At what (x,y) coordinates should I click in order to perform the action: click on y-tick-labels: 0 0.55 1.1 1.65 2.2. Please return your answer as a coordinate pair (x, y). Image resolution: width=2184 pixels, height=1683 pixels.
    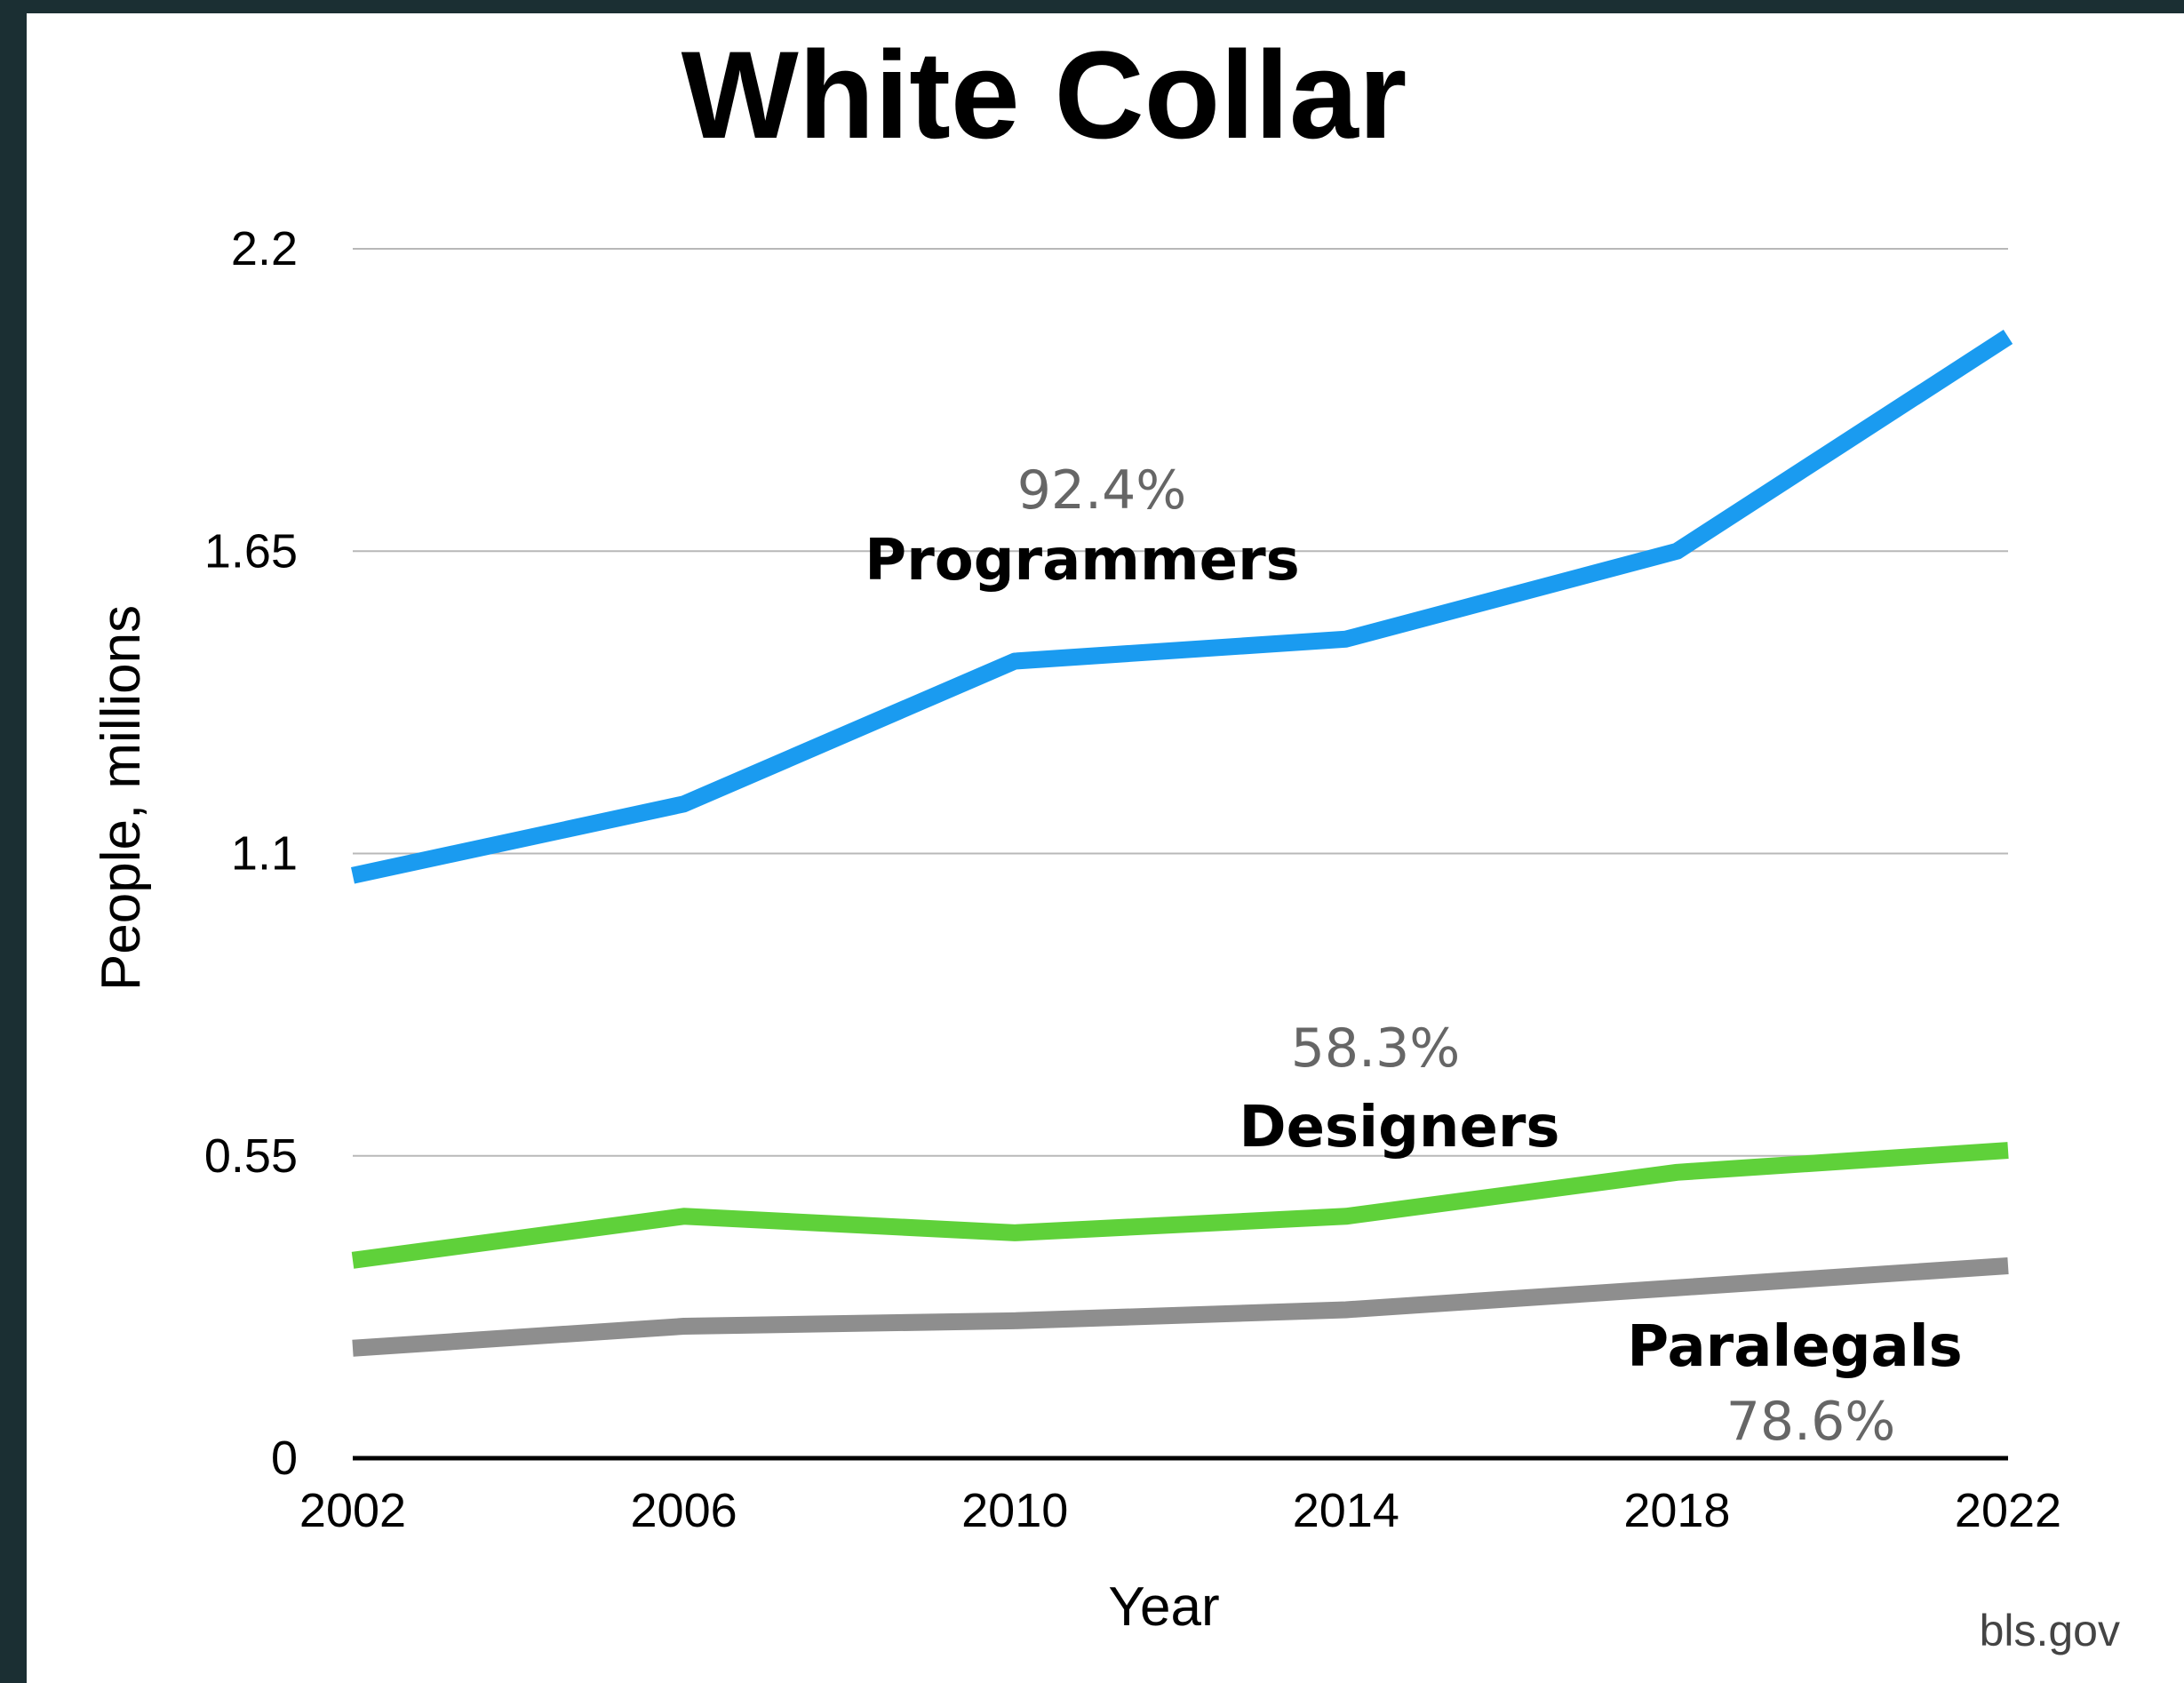
    Looking at the image, I should click on (251, 853).